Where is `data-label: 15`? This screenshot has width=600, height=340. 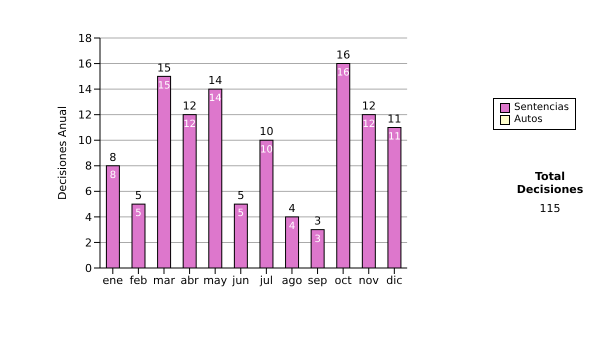
data-label: 15 is located at coordinates (164, 86).